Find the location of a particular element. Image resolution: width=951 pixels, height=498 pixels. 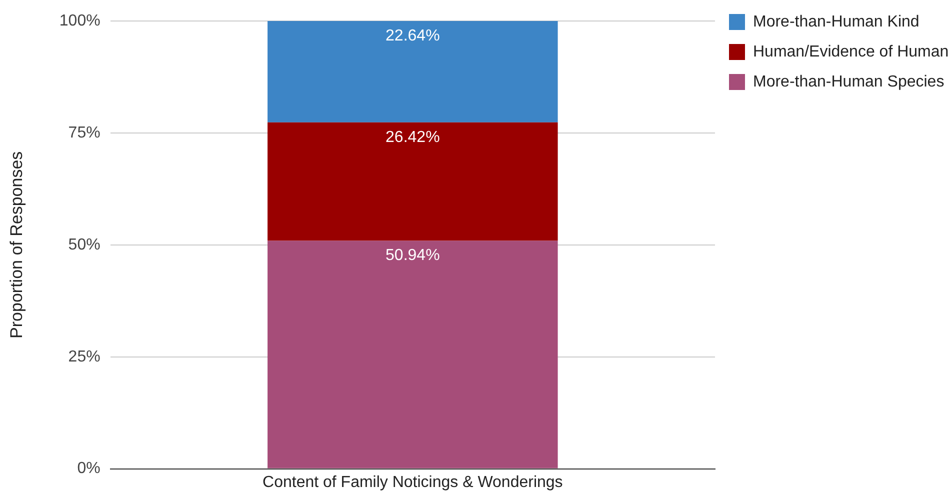

data-label: 22.64% is located at coordinates (413, 35).